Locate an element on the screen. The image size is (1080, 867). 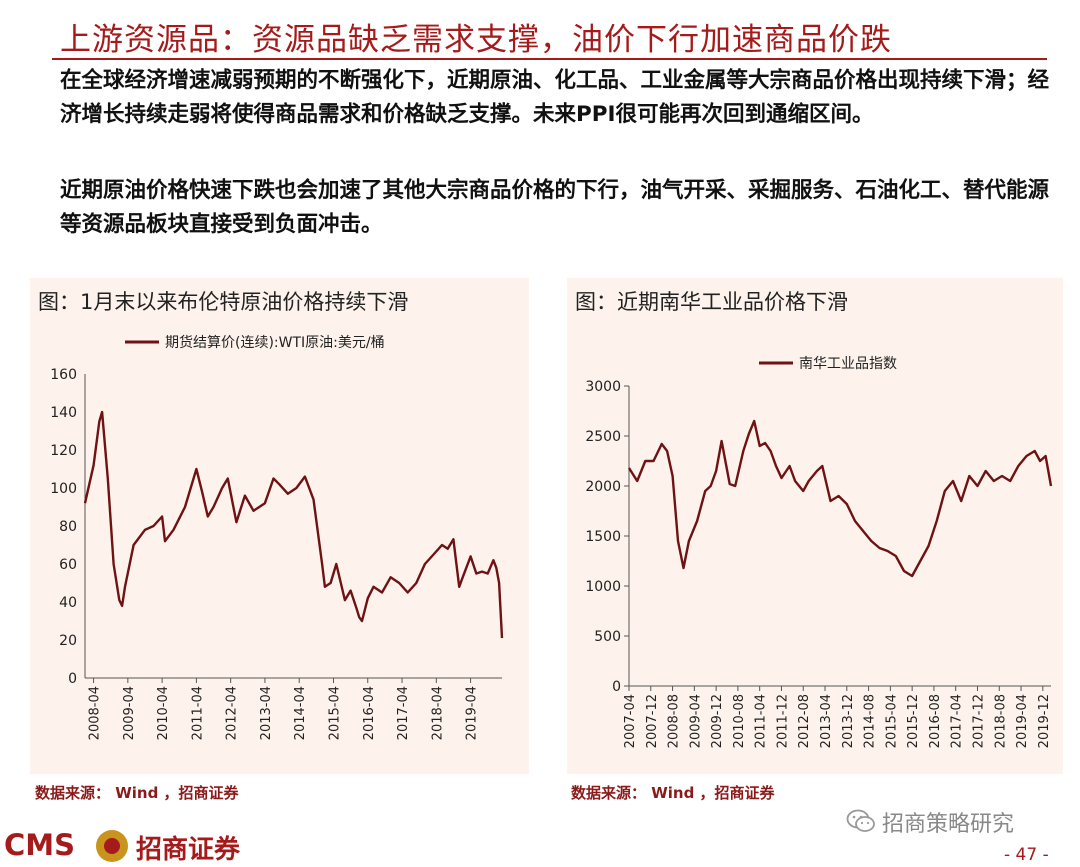
y-tick-label: 20 is located at coordinates (68, 641).